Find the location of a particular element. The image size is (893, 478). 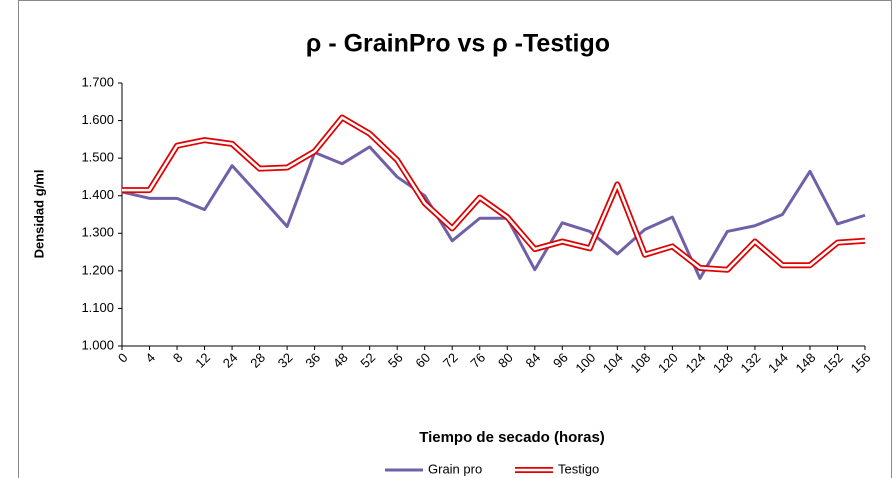

y-axis-label: Densidad g/ml is located at coordinates (38, 214).